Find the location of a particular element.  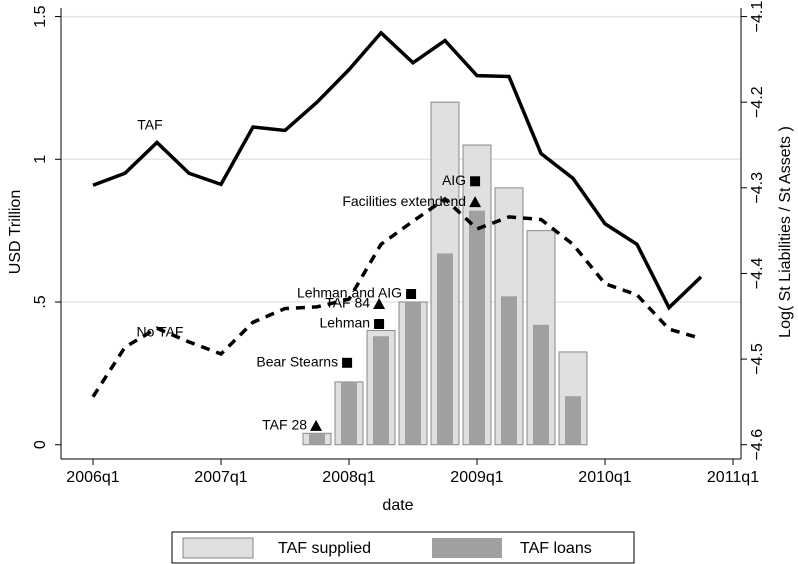

event-label: Lehman and AIG is located at coordinates (349, 293).